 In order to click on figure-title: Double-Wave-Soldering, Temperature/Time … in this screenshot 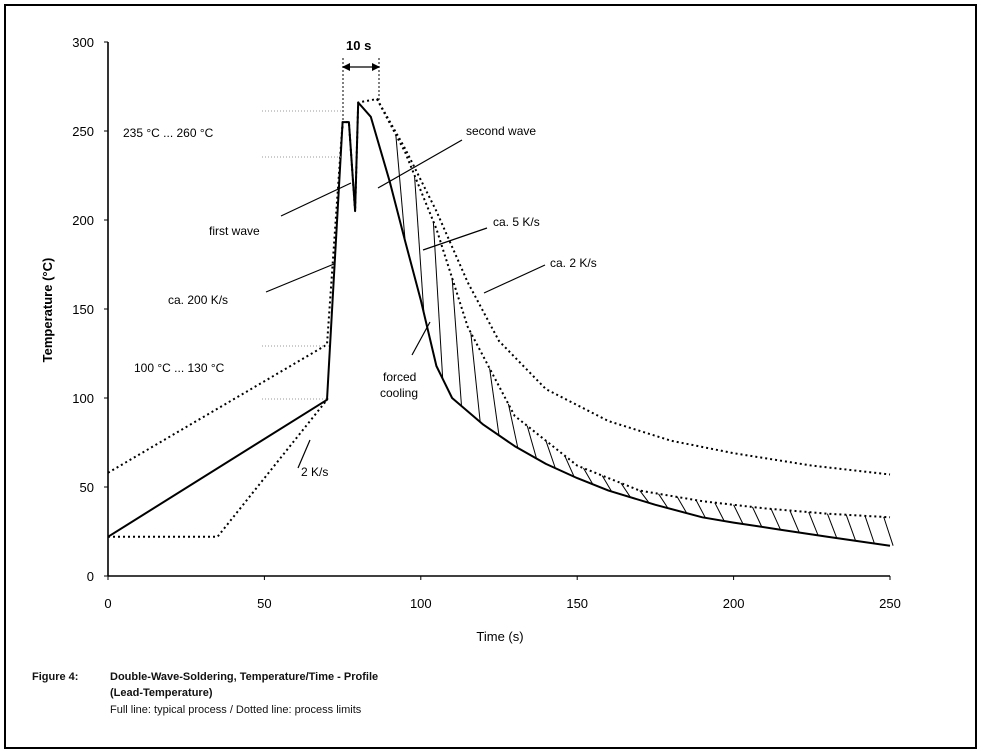, I will do `click(244, 677)`.